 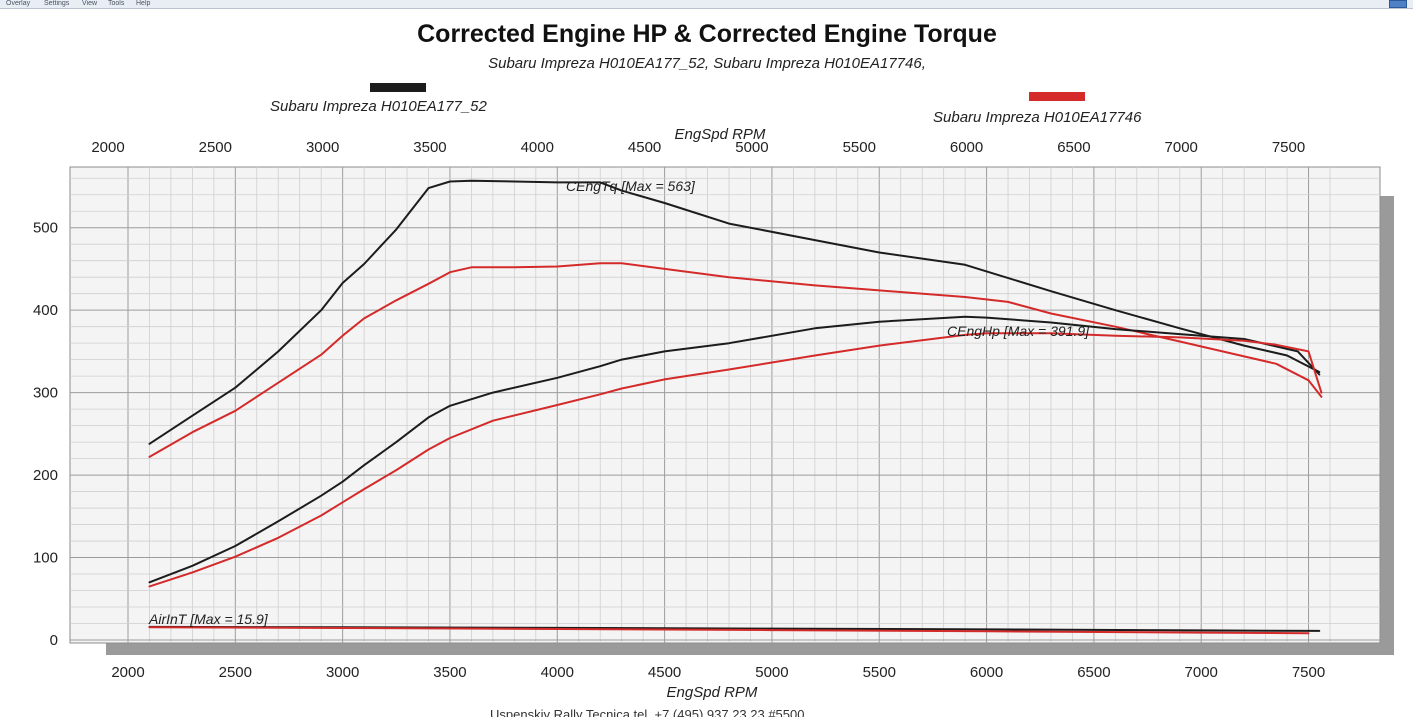 What do you see at coordinates (859, 147) in the screenshot?
I see `x-tick-label-top: 5500` at bounding box center [859, 147].